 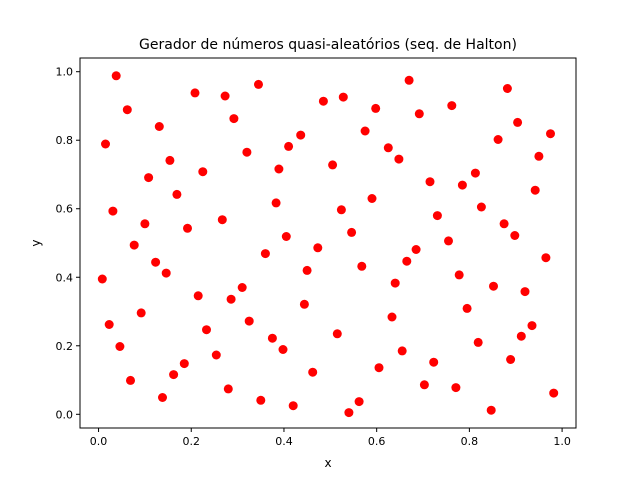 What do you see at coordinates (65, 277) in the screenshot?
I see `y-tick-label: 0.4` at bounding box center [65, 277].